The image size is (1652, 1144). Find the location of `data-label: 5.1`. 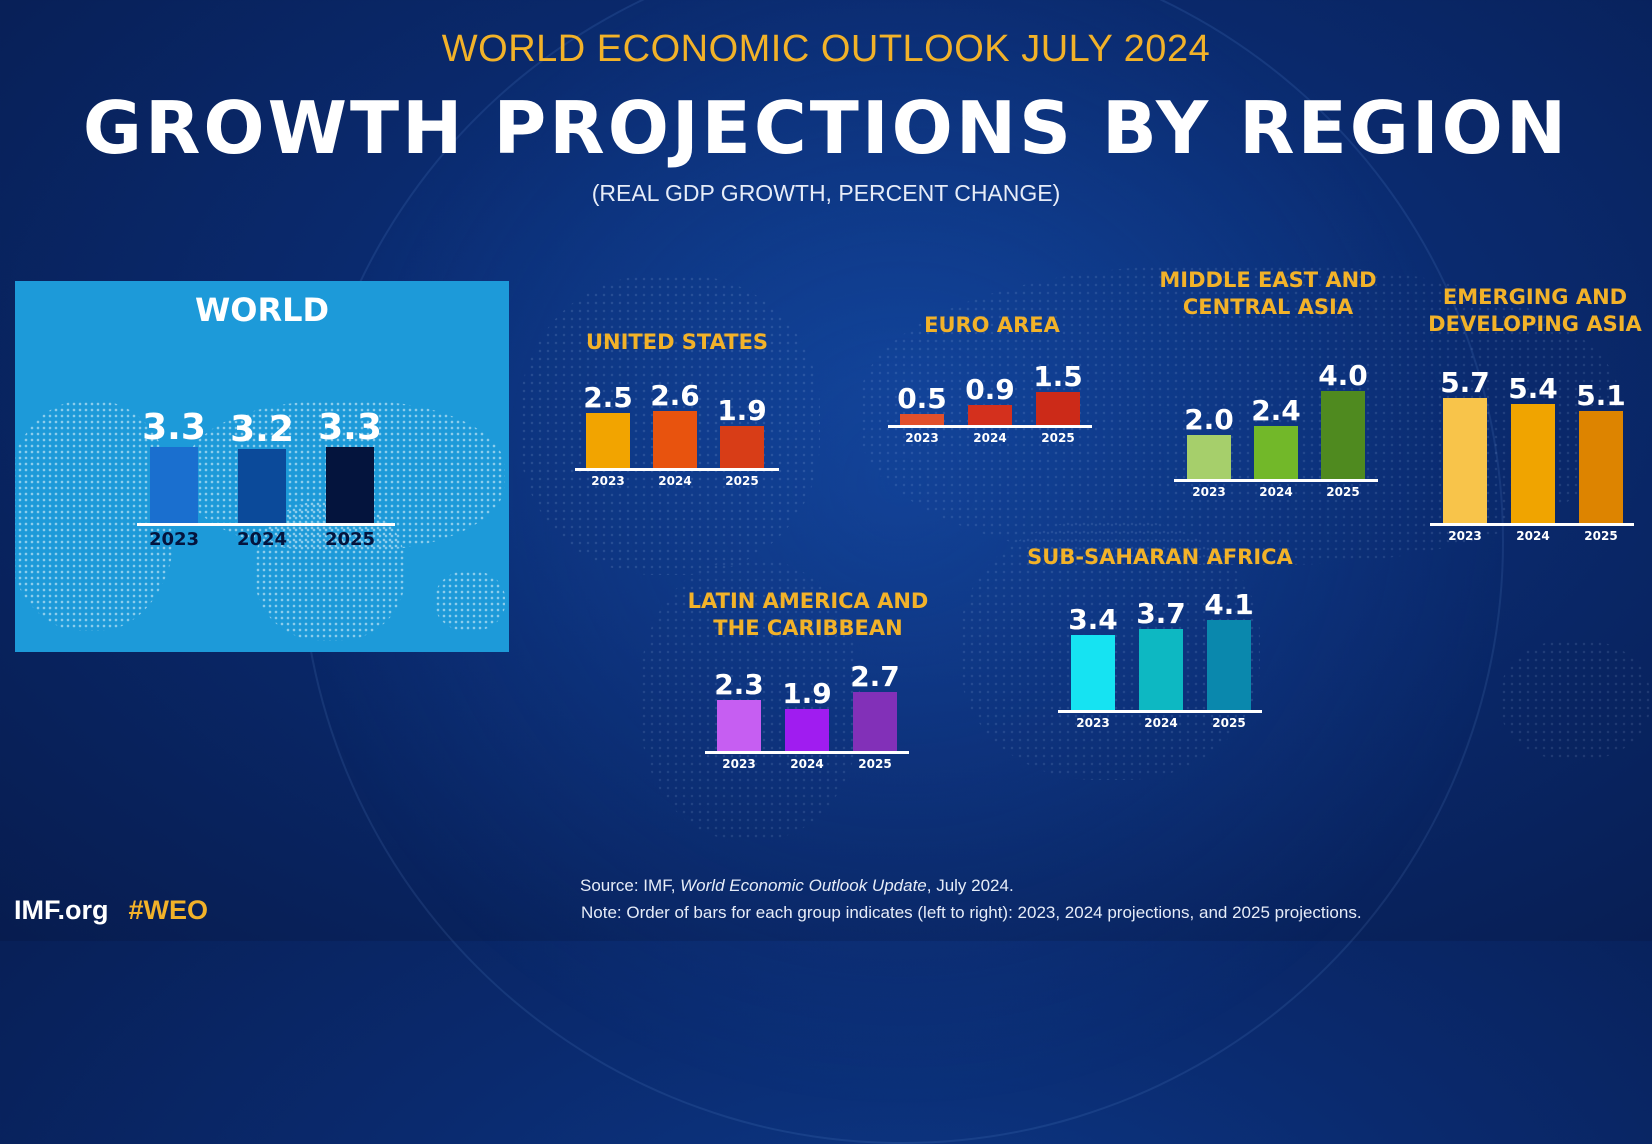

data-label: 5.1 is located at coordinates (1601, 395).